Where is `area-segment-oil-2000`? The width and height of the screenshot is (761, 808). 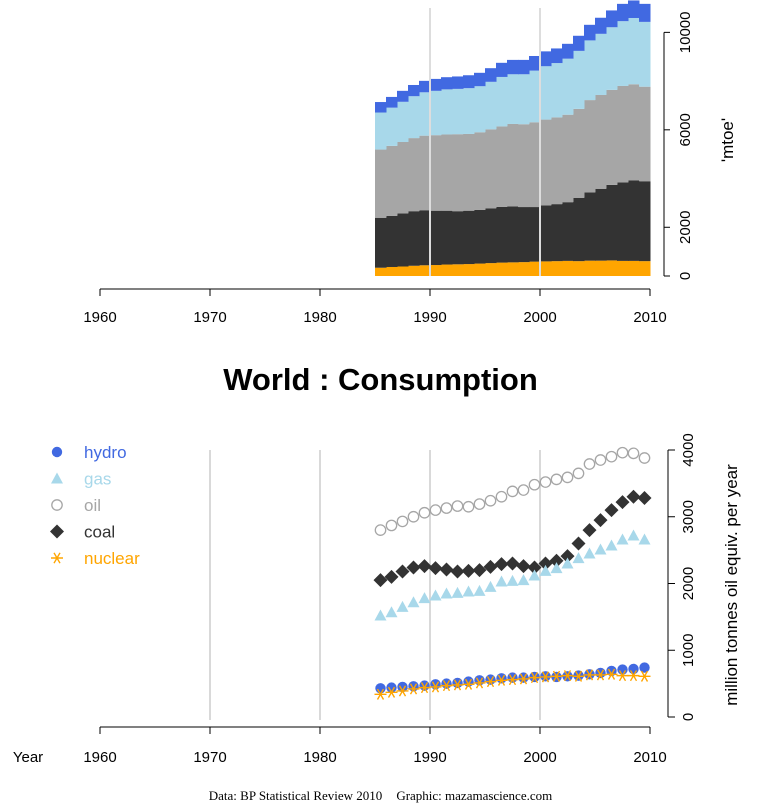 area-segment-oil-2000 is located at coordinates (546, 162).